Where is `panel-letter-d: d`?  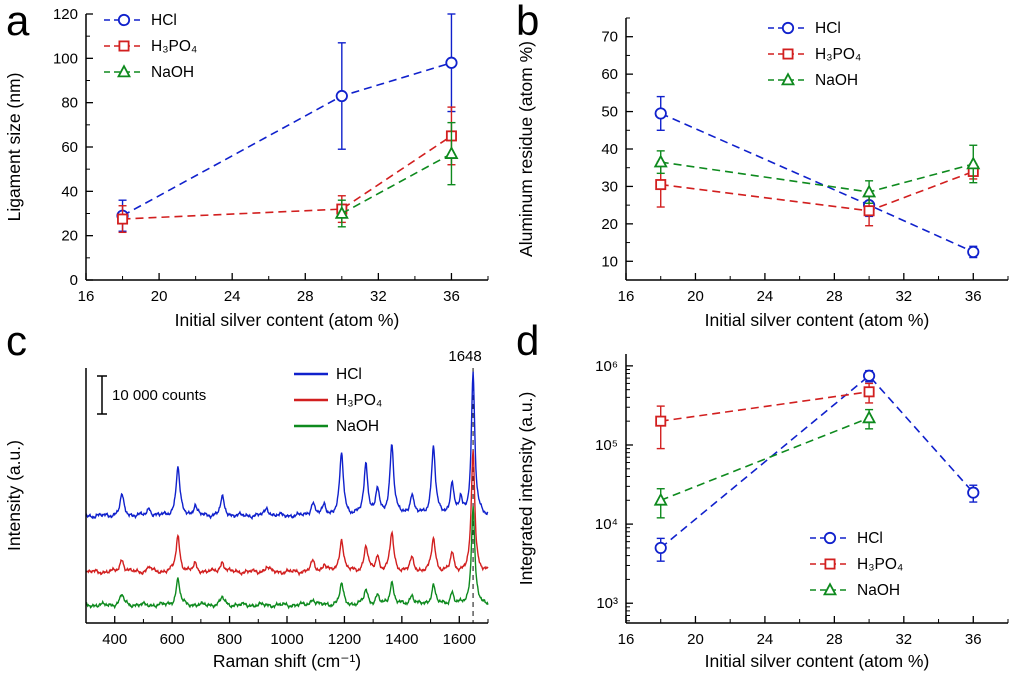
panel-letter-d: d is located at coordinates (528, 340).